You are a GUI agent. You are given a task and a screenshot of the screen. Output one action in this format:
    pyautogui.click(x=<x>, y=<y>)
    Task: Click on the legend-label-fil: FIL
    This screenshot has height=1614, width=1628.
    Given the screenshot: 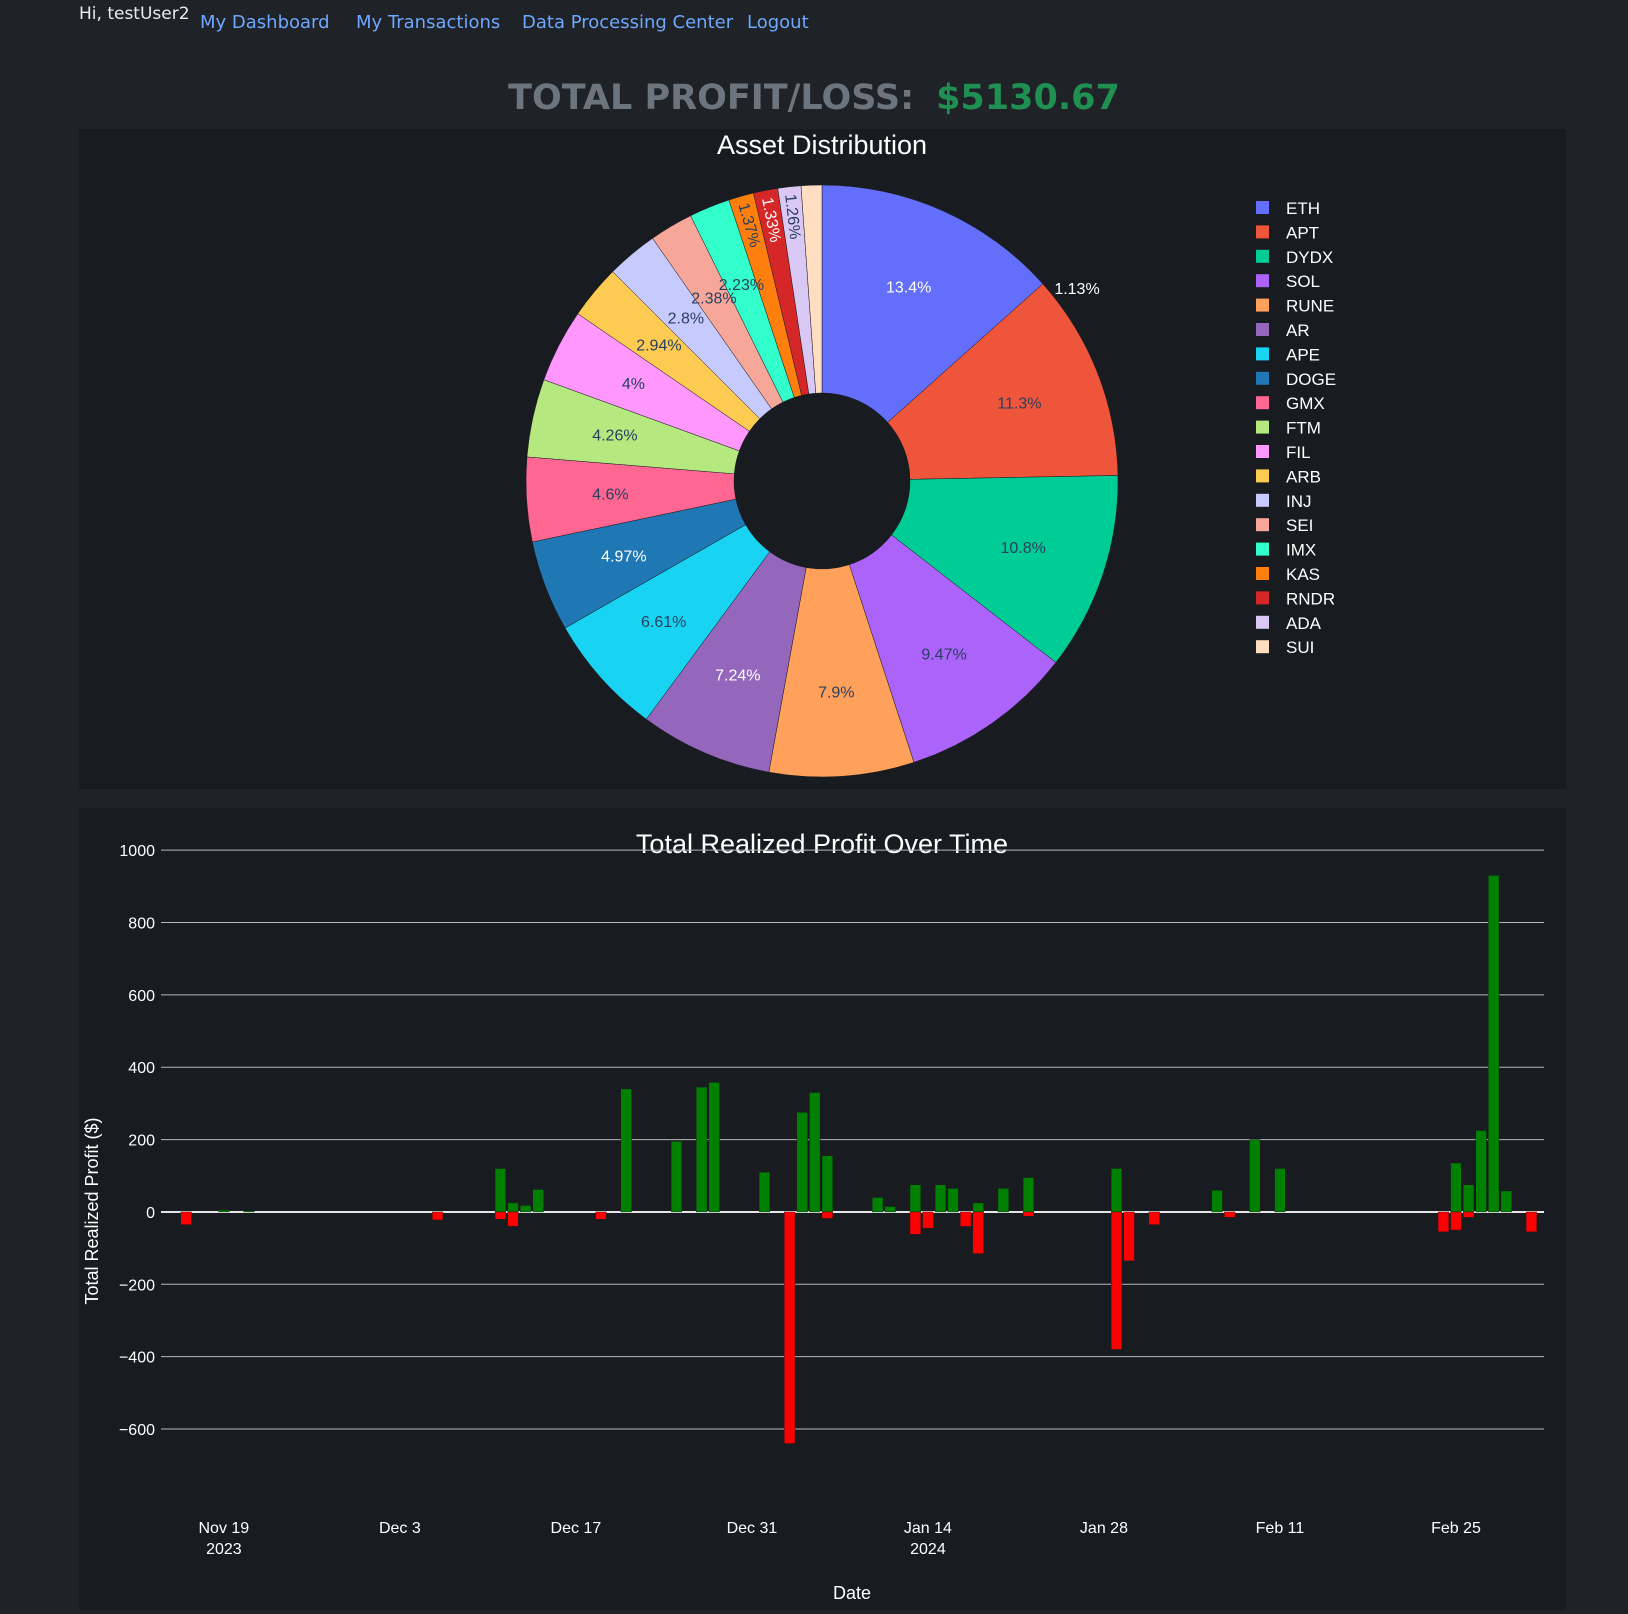 What is the action you would take?
    pyautogui.click(x=1298, y=452)
    